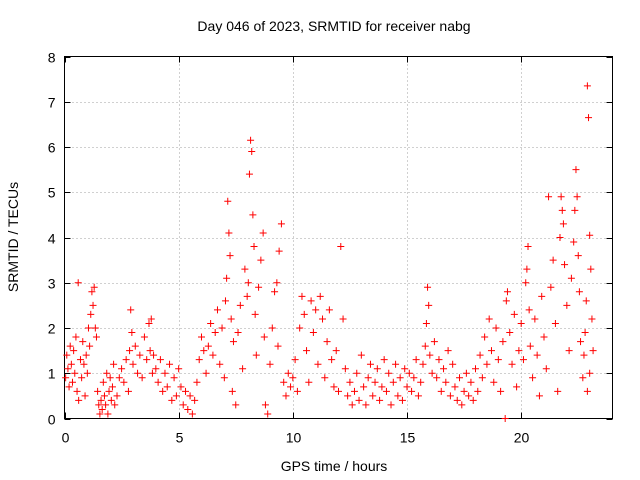 Image resolution: width=640 pixels, height=480 pixels. Describe the element at coordinates (180, 438) in the screenshot. I see `x-tick-label: 5` at that location.